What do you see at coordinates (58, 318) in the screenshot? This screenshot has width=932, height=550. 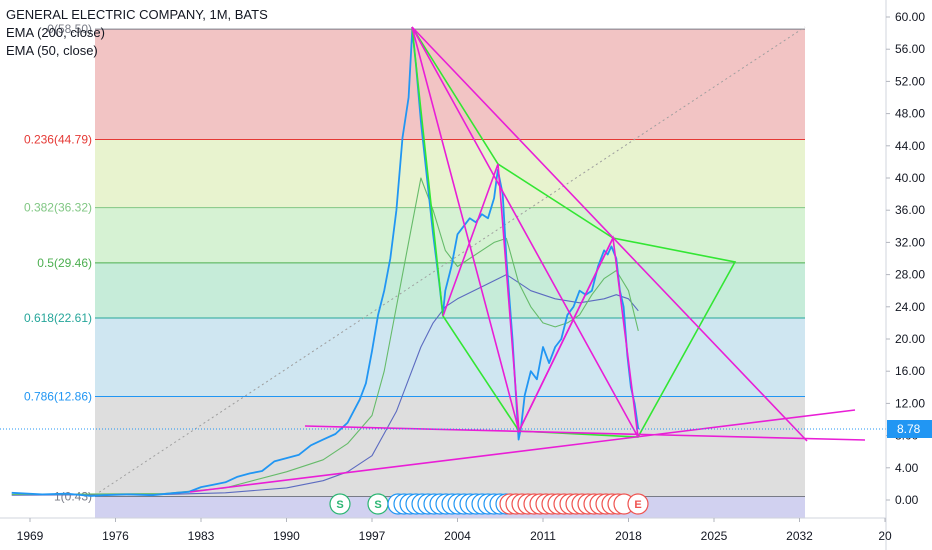 I see `fib-level-label: 0.618(22.61)` at bounding box center [58, 318].